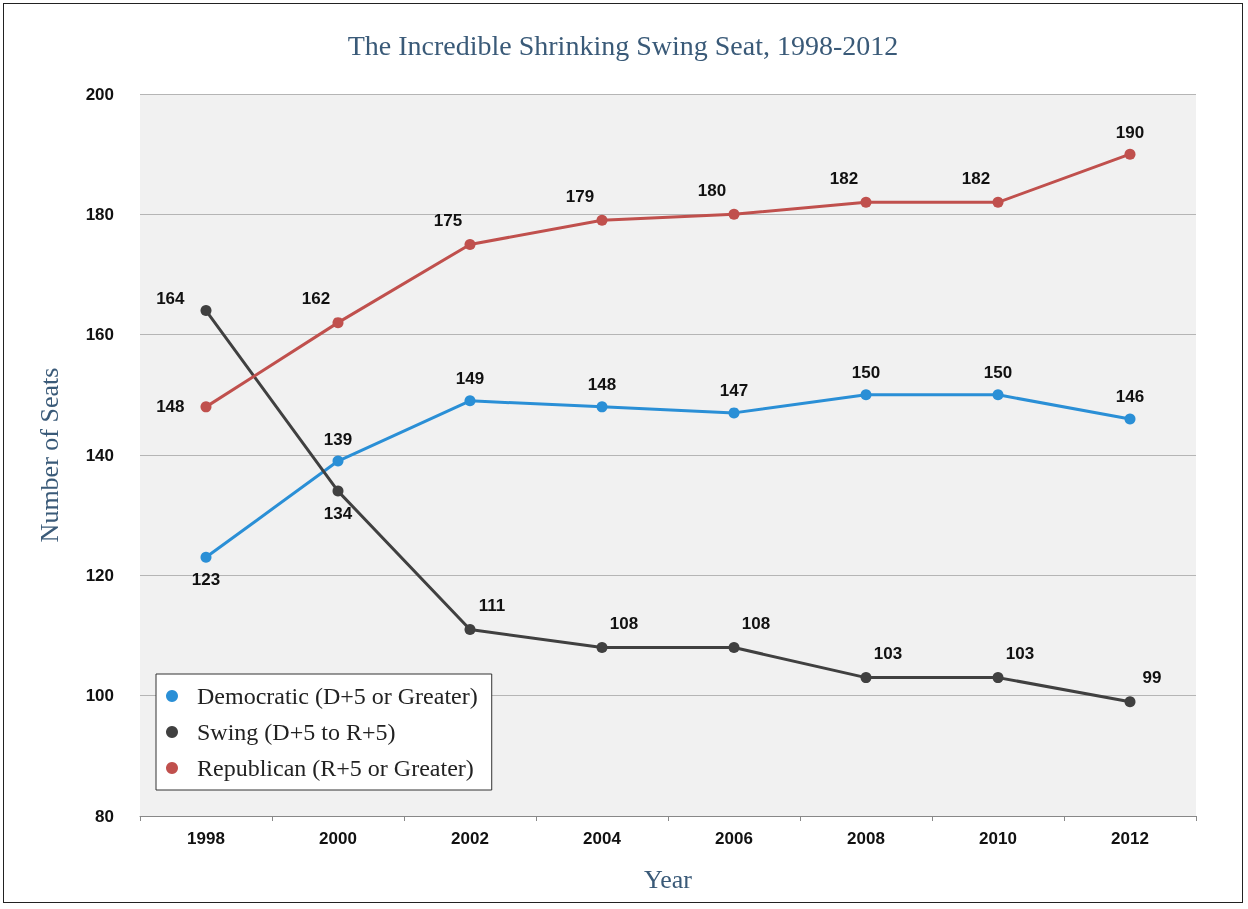 This screenshot has height=909, width=1248. I want to click on x-tick-label: 2012, so click(1130, 838).